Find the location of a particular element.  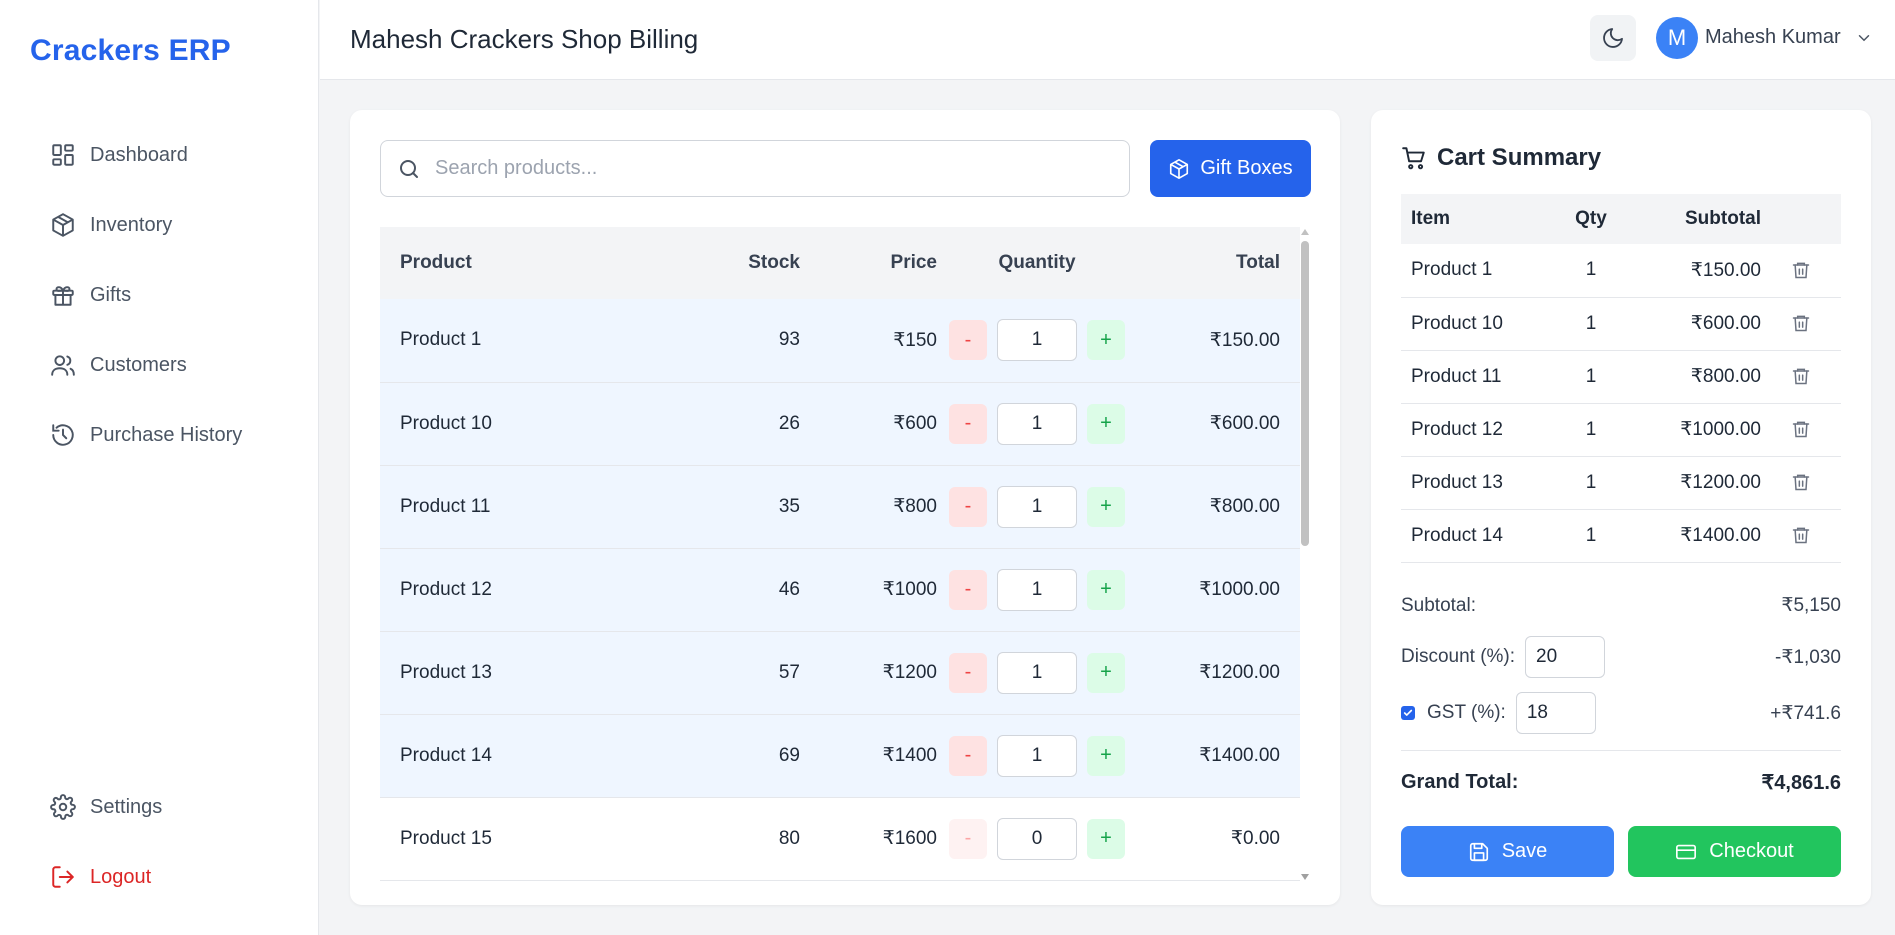

product-stock: 80 is located at coordinates (745, 839).